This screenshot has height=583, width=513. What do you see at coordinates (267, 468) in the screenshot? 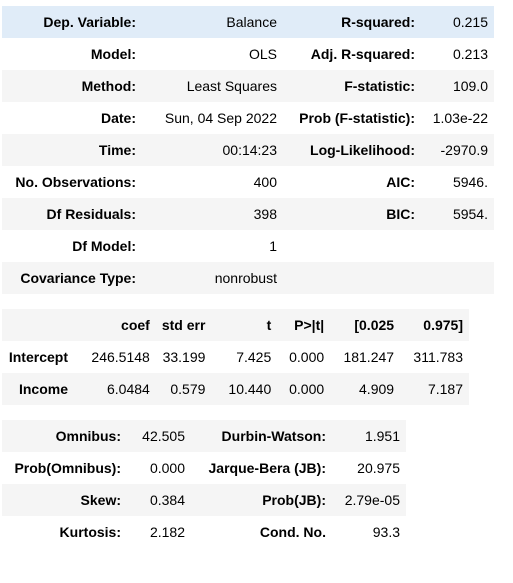
I see `diagnostic-label: Jarque-Bera (JB):` at bounding box center [267, 468].